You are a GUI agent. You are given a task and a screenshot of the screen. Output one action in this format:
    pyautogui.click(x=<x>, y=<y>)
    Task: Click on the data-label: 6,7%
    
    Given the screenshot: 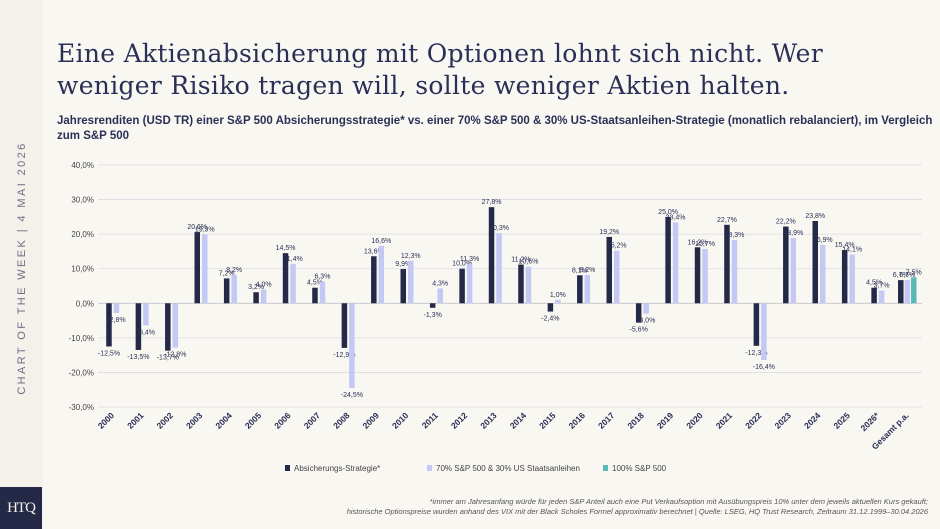 What is the action you would take?
    pyautogui.click(x=907, y=275)
    